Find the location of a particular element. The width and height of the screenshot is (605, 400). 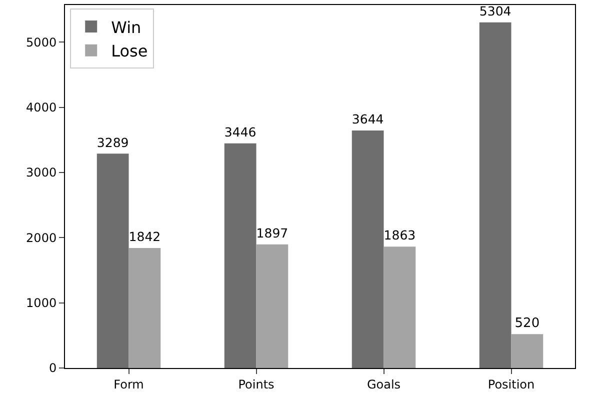

y-tick-label: 1000 is located at coordinates (41, 303).